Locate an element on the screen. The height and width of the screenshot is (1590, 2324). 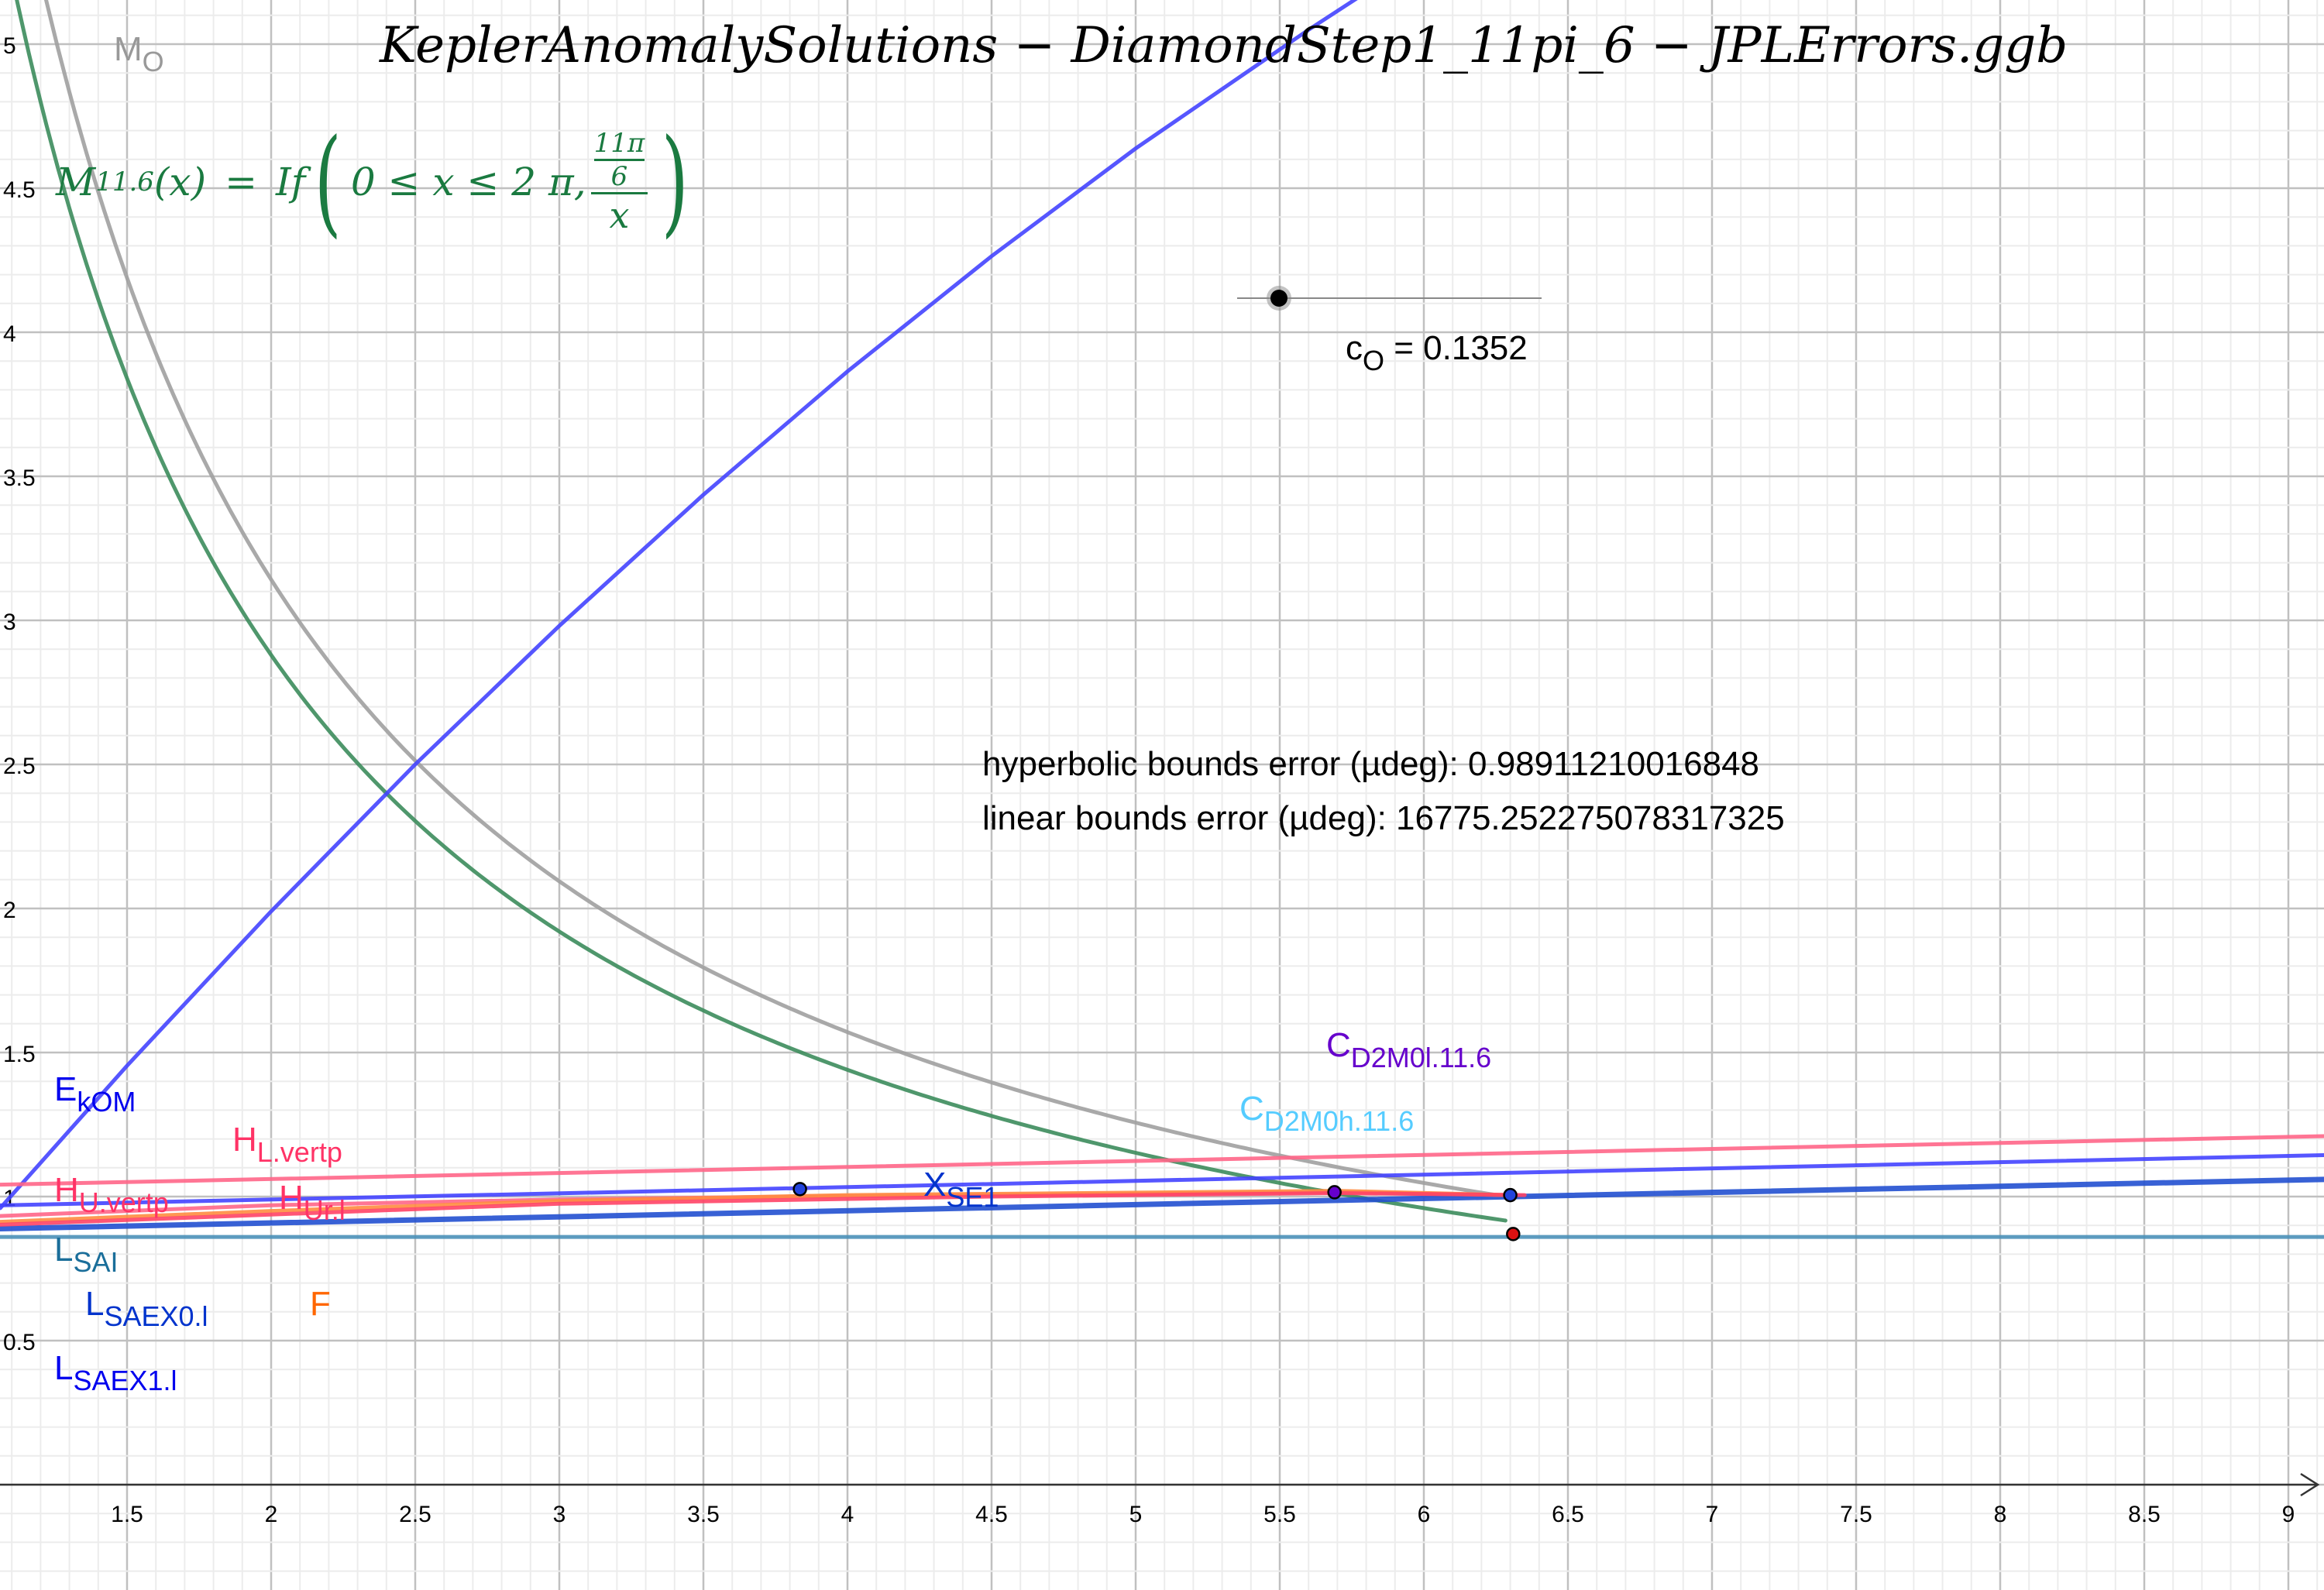
formula-den: x is located at coordinates (619, 215).